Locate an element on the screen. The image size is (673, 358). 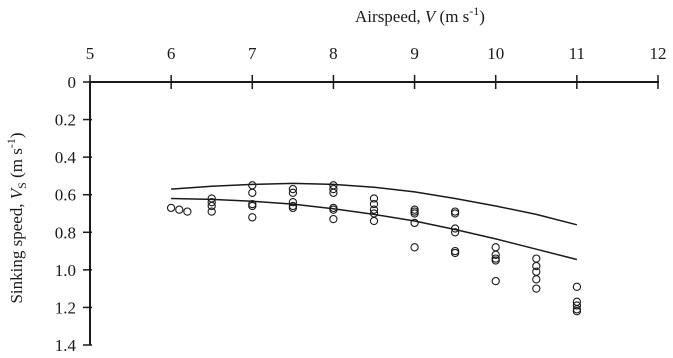
upper-fit-curve is located at coordinates (374, 204).